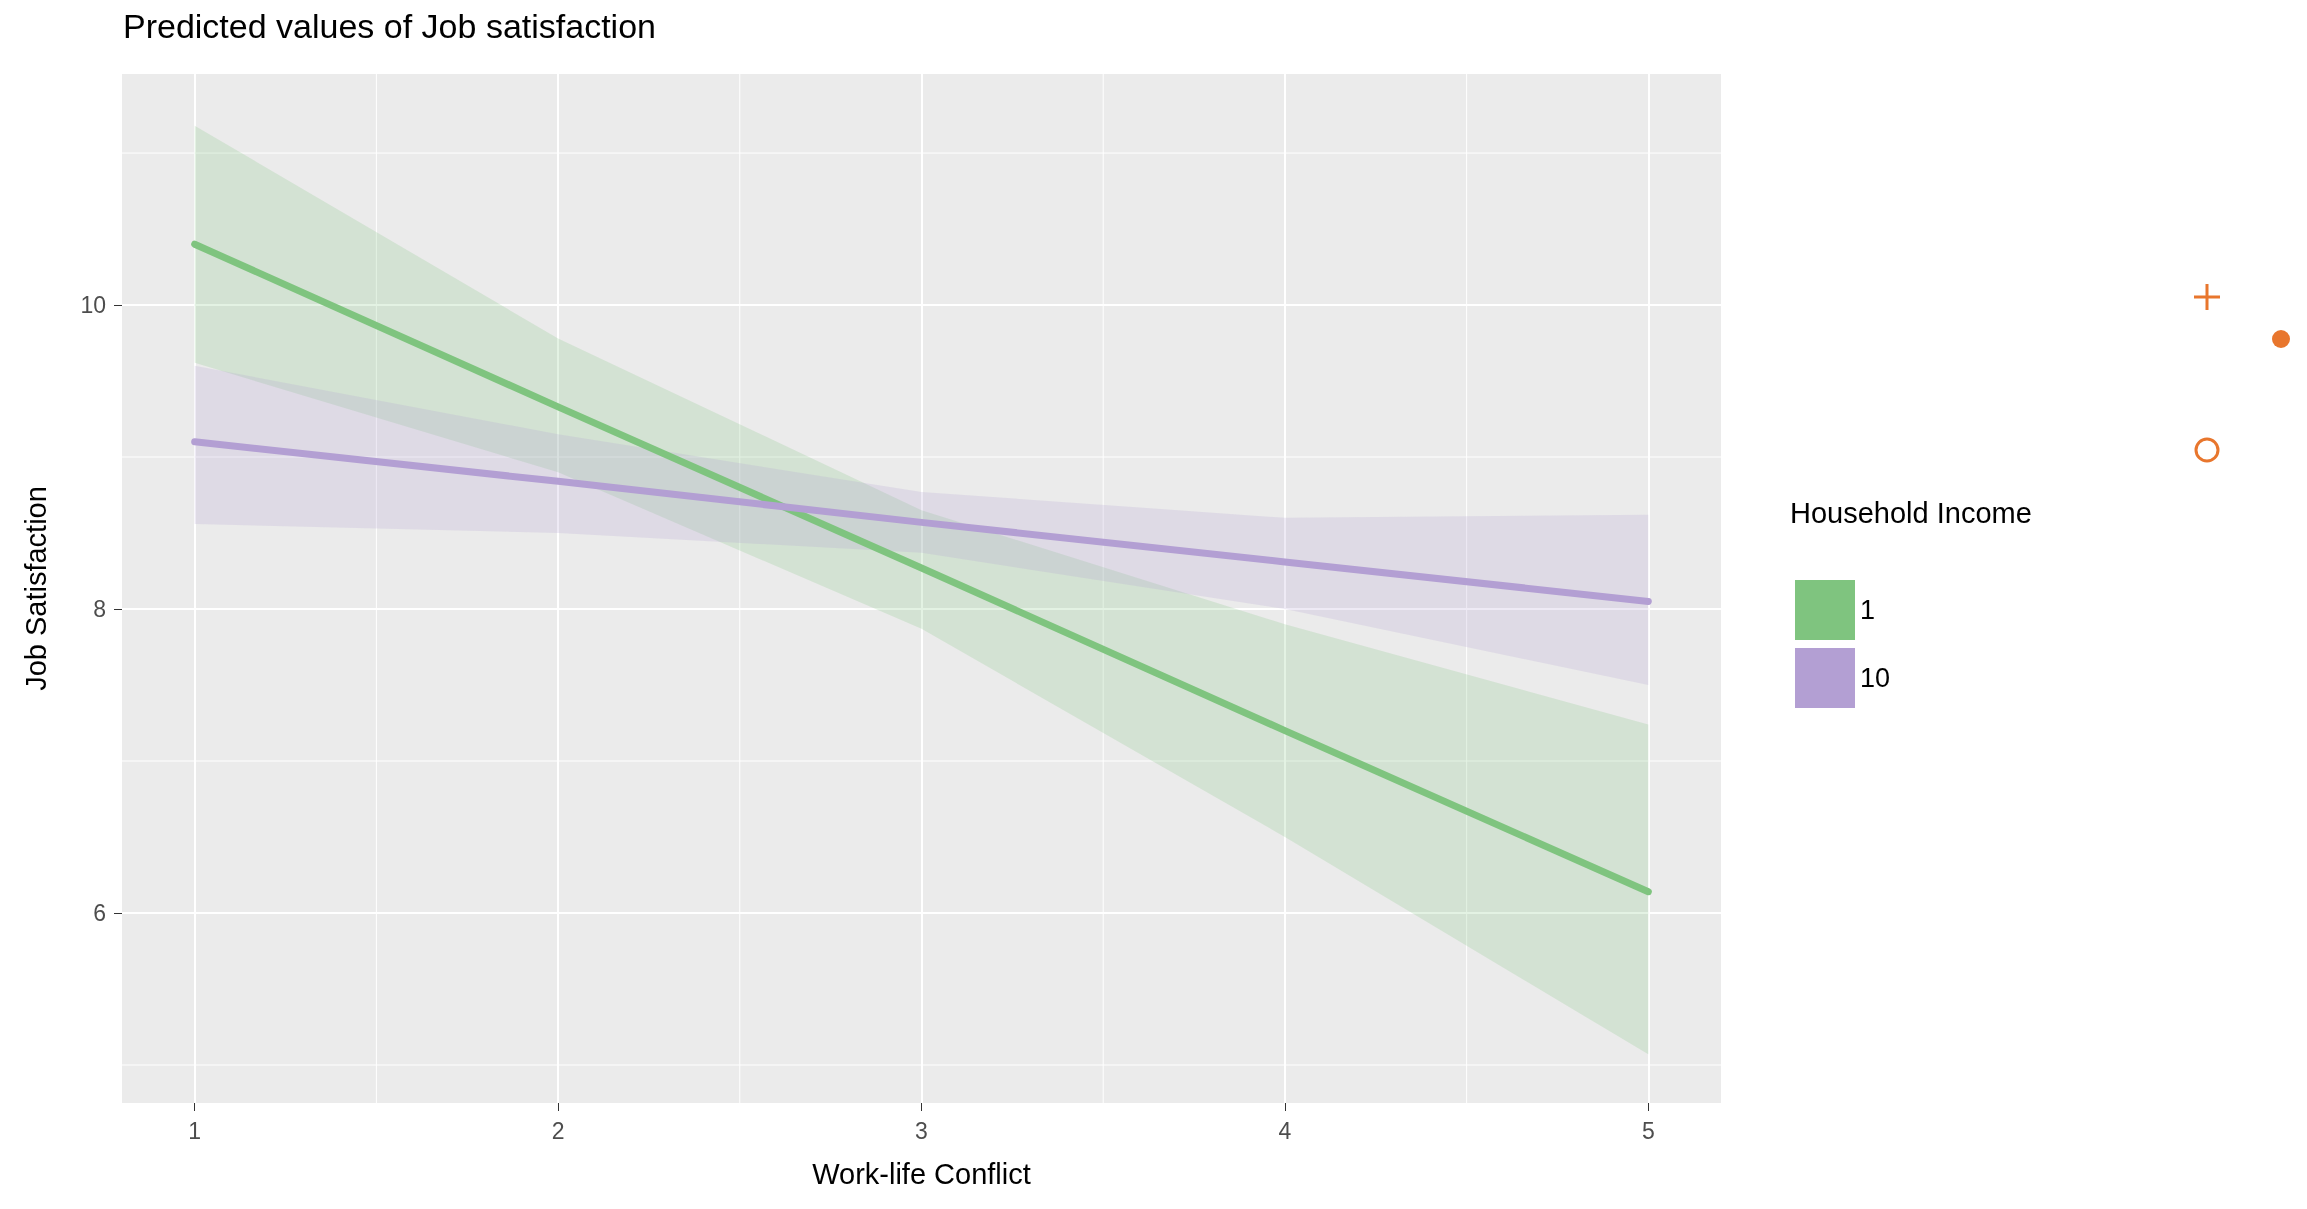 Image resolution: width=2307 pixels, height=1209 pixels. I want to click on legend-label: 1, so click(1868, 610).